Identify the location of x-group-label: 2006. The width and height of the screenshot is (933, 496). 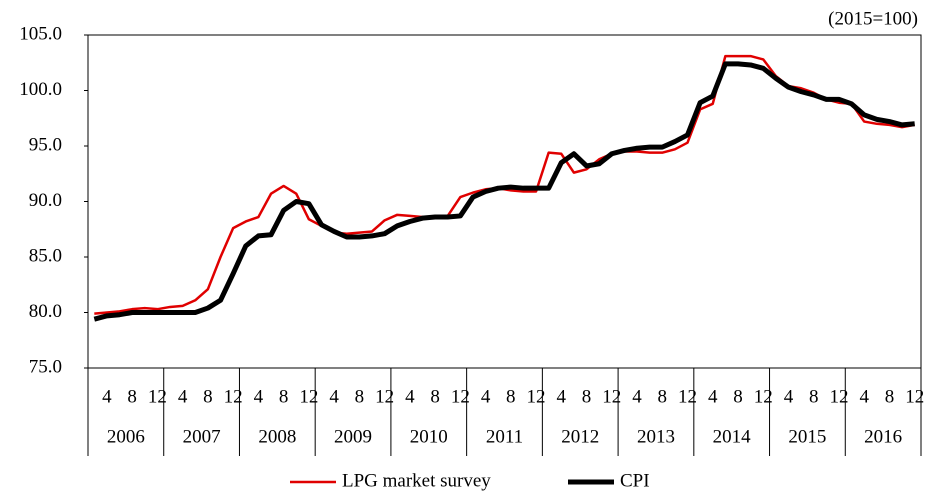
(126, 436).